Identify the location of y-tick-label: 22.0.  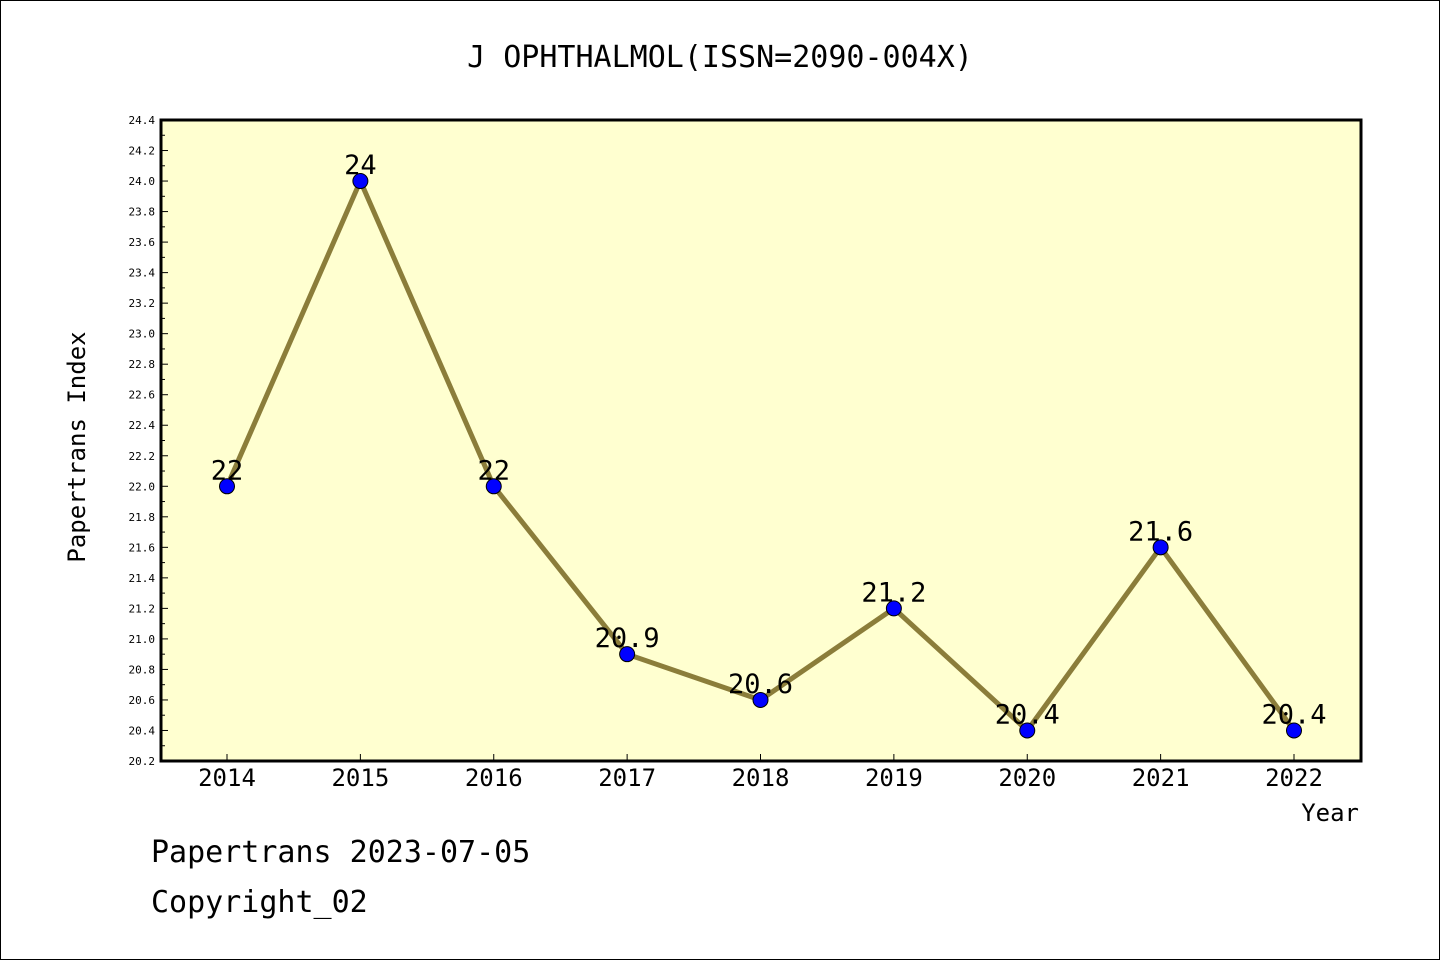
(142, 486).